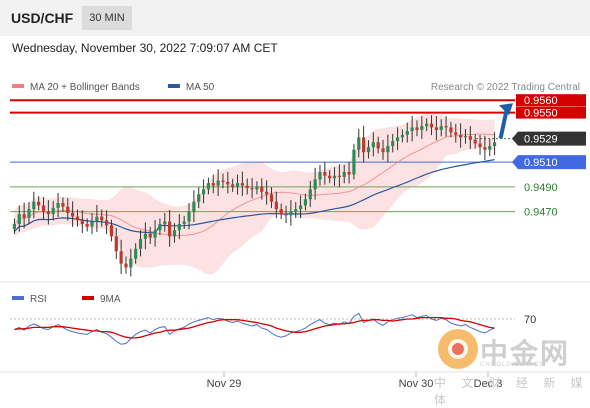 This screenshot has width=590, height=408. Describe the element at coordinates (512, 365) in the screenshot. I see `watermark-domain: CNGOLD.COM.CN` at that location.